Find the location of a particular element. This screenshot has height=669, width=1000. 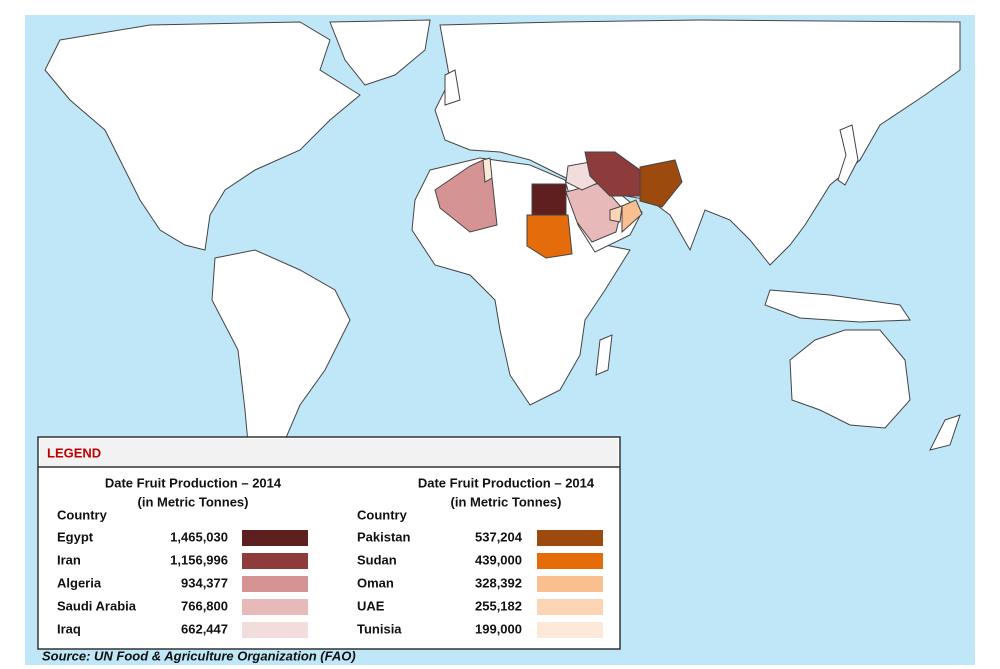

legend-title: LEGEND is located at coordinates (74, 452).